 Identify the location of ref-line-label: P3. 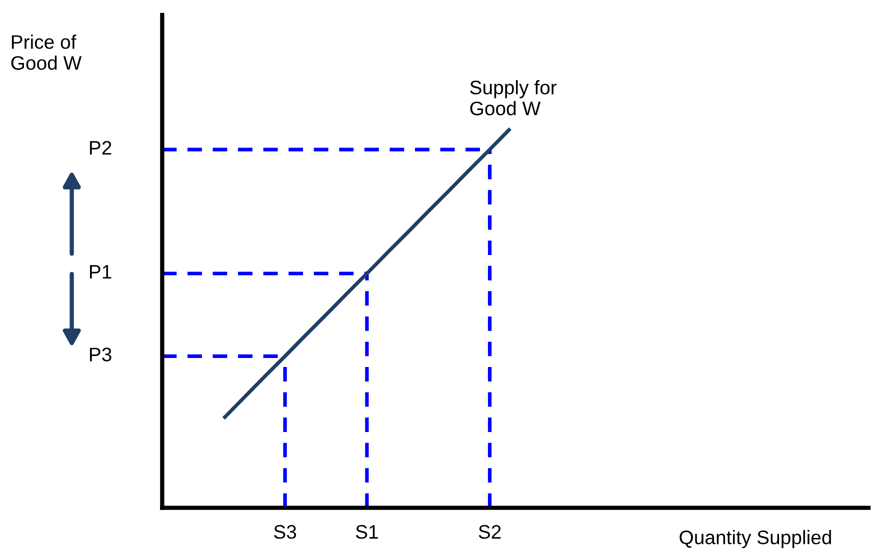
(101, 355).